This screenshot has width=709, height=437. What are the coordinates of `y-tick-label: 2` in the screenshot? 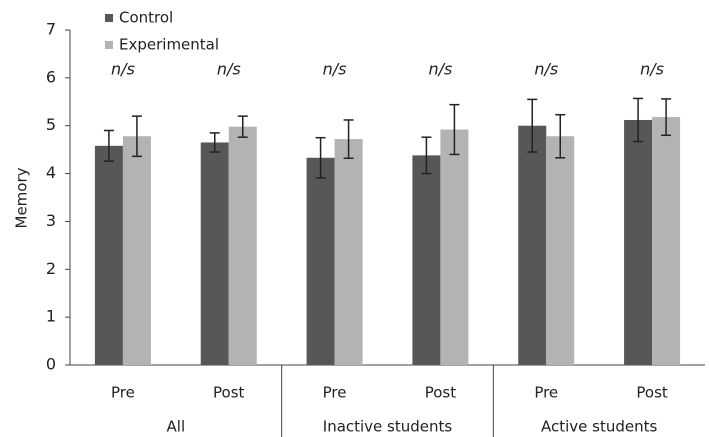 It's located at (51, 268).